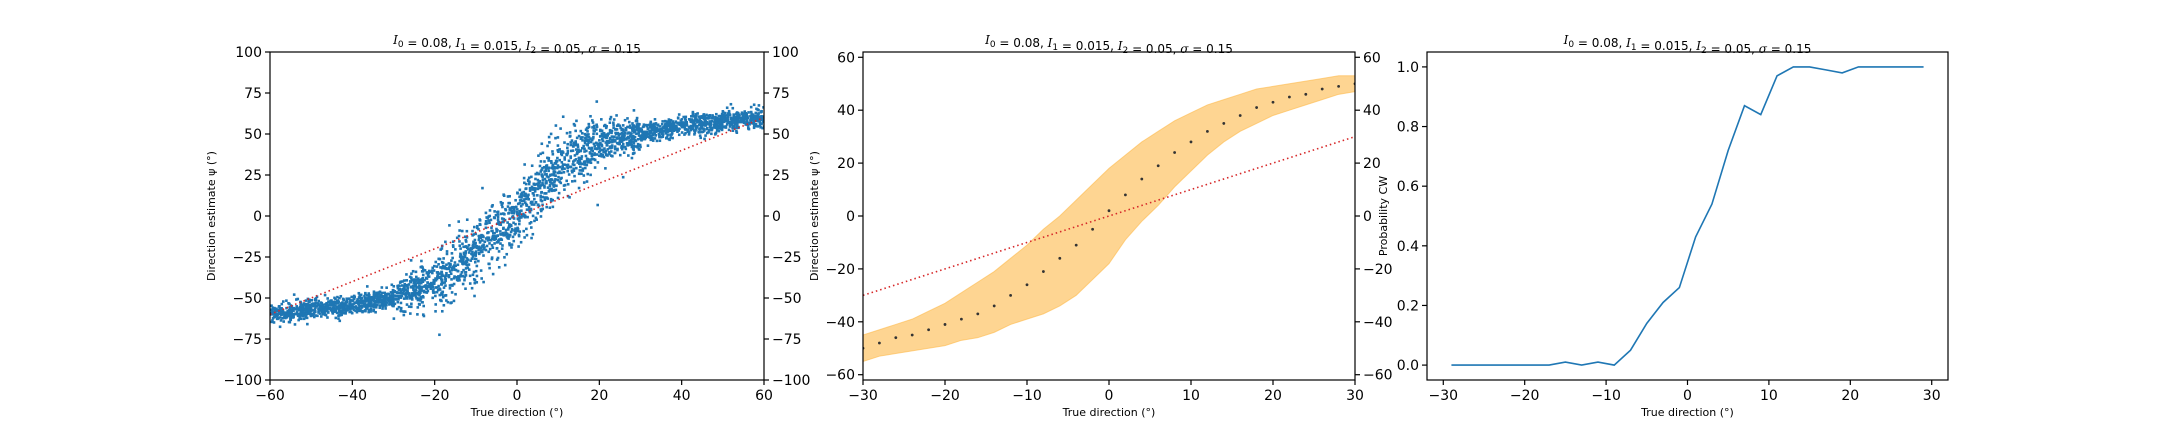 The width and height of the screenshot is (2160, 432). I want to click on identity-line, so click(1109, 216).